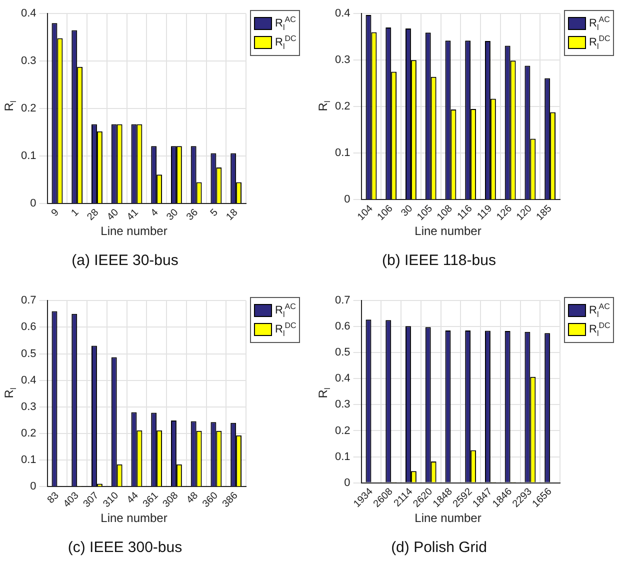 This screenshot has height=574, width=628. Describe the element at coordinates (210, 500) in the screenshot. I see `x-tick-label: 360` at that location.